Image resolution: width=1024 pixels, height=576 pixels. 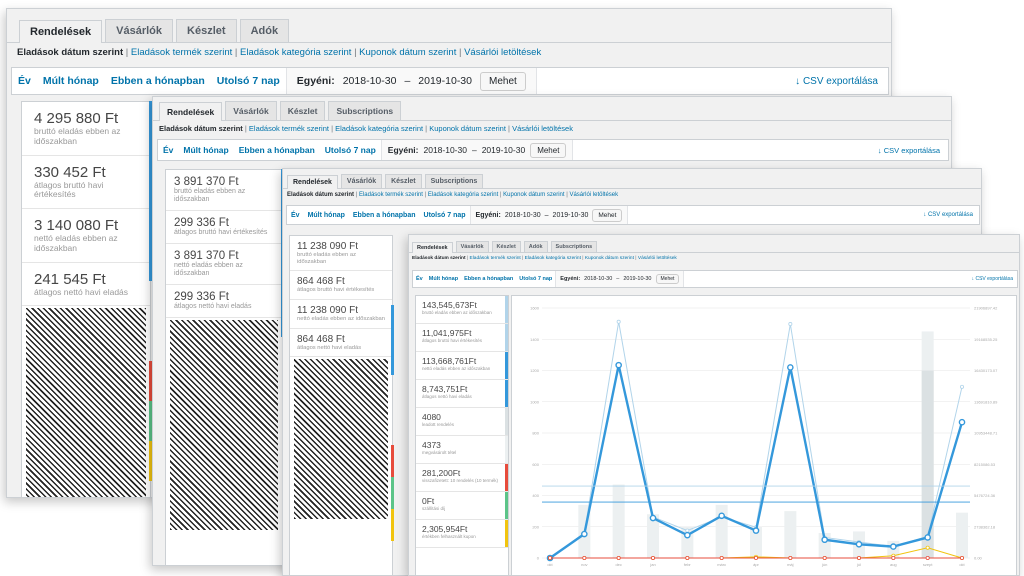 What do you see at coordinates (341, 343) in the screenshot?
I see `legend-item: 864 468 Ft átlagos nettó havi eladás` at bounding box center [341, 343].